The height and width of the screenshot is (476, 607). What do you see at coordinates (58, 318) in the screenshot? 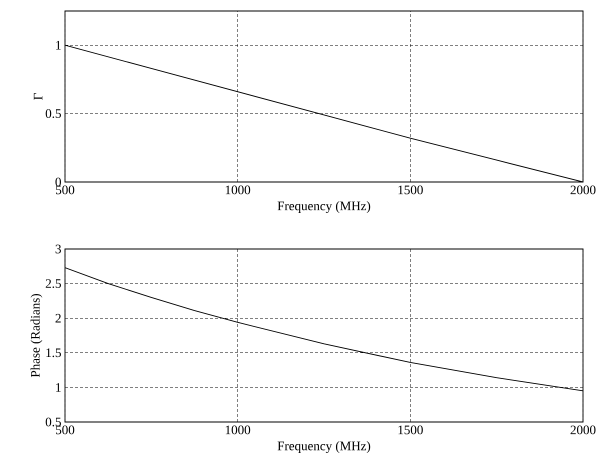
I see `y-tick-label: 2` at bounding box center [58, 318].